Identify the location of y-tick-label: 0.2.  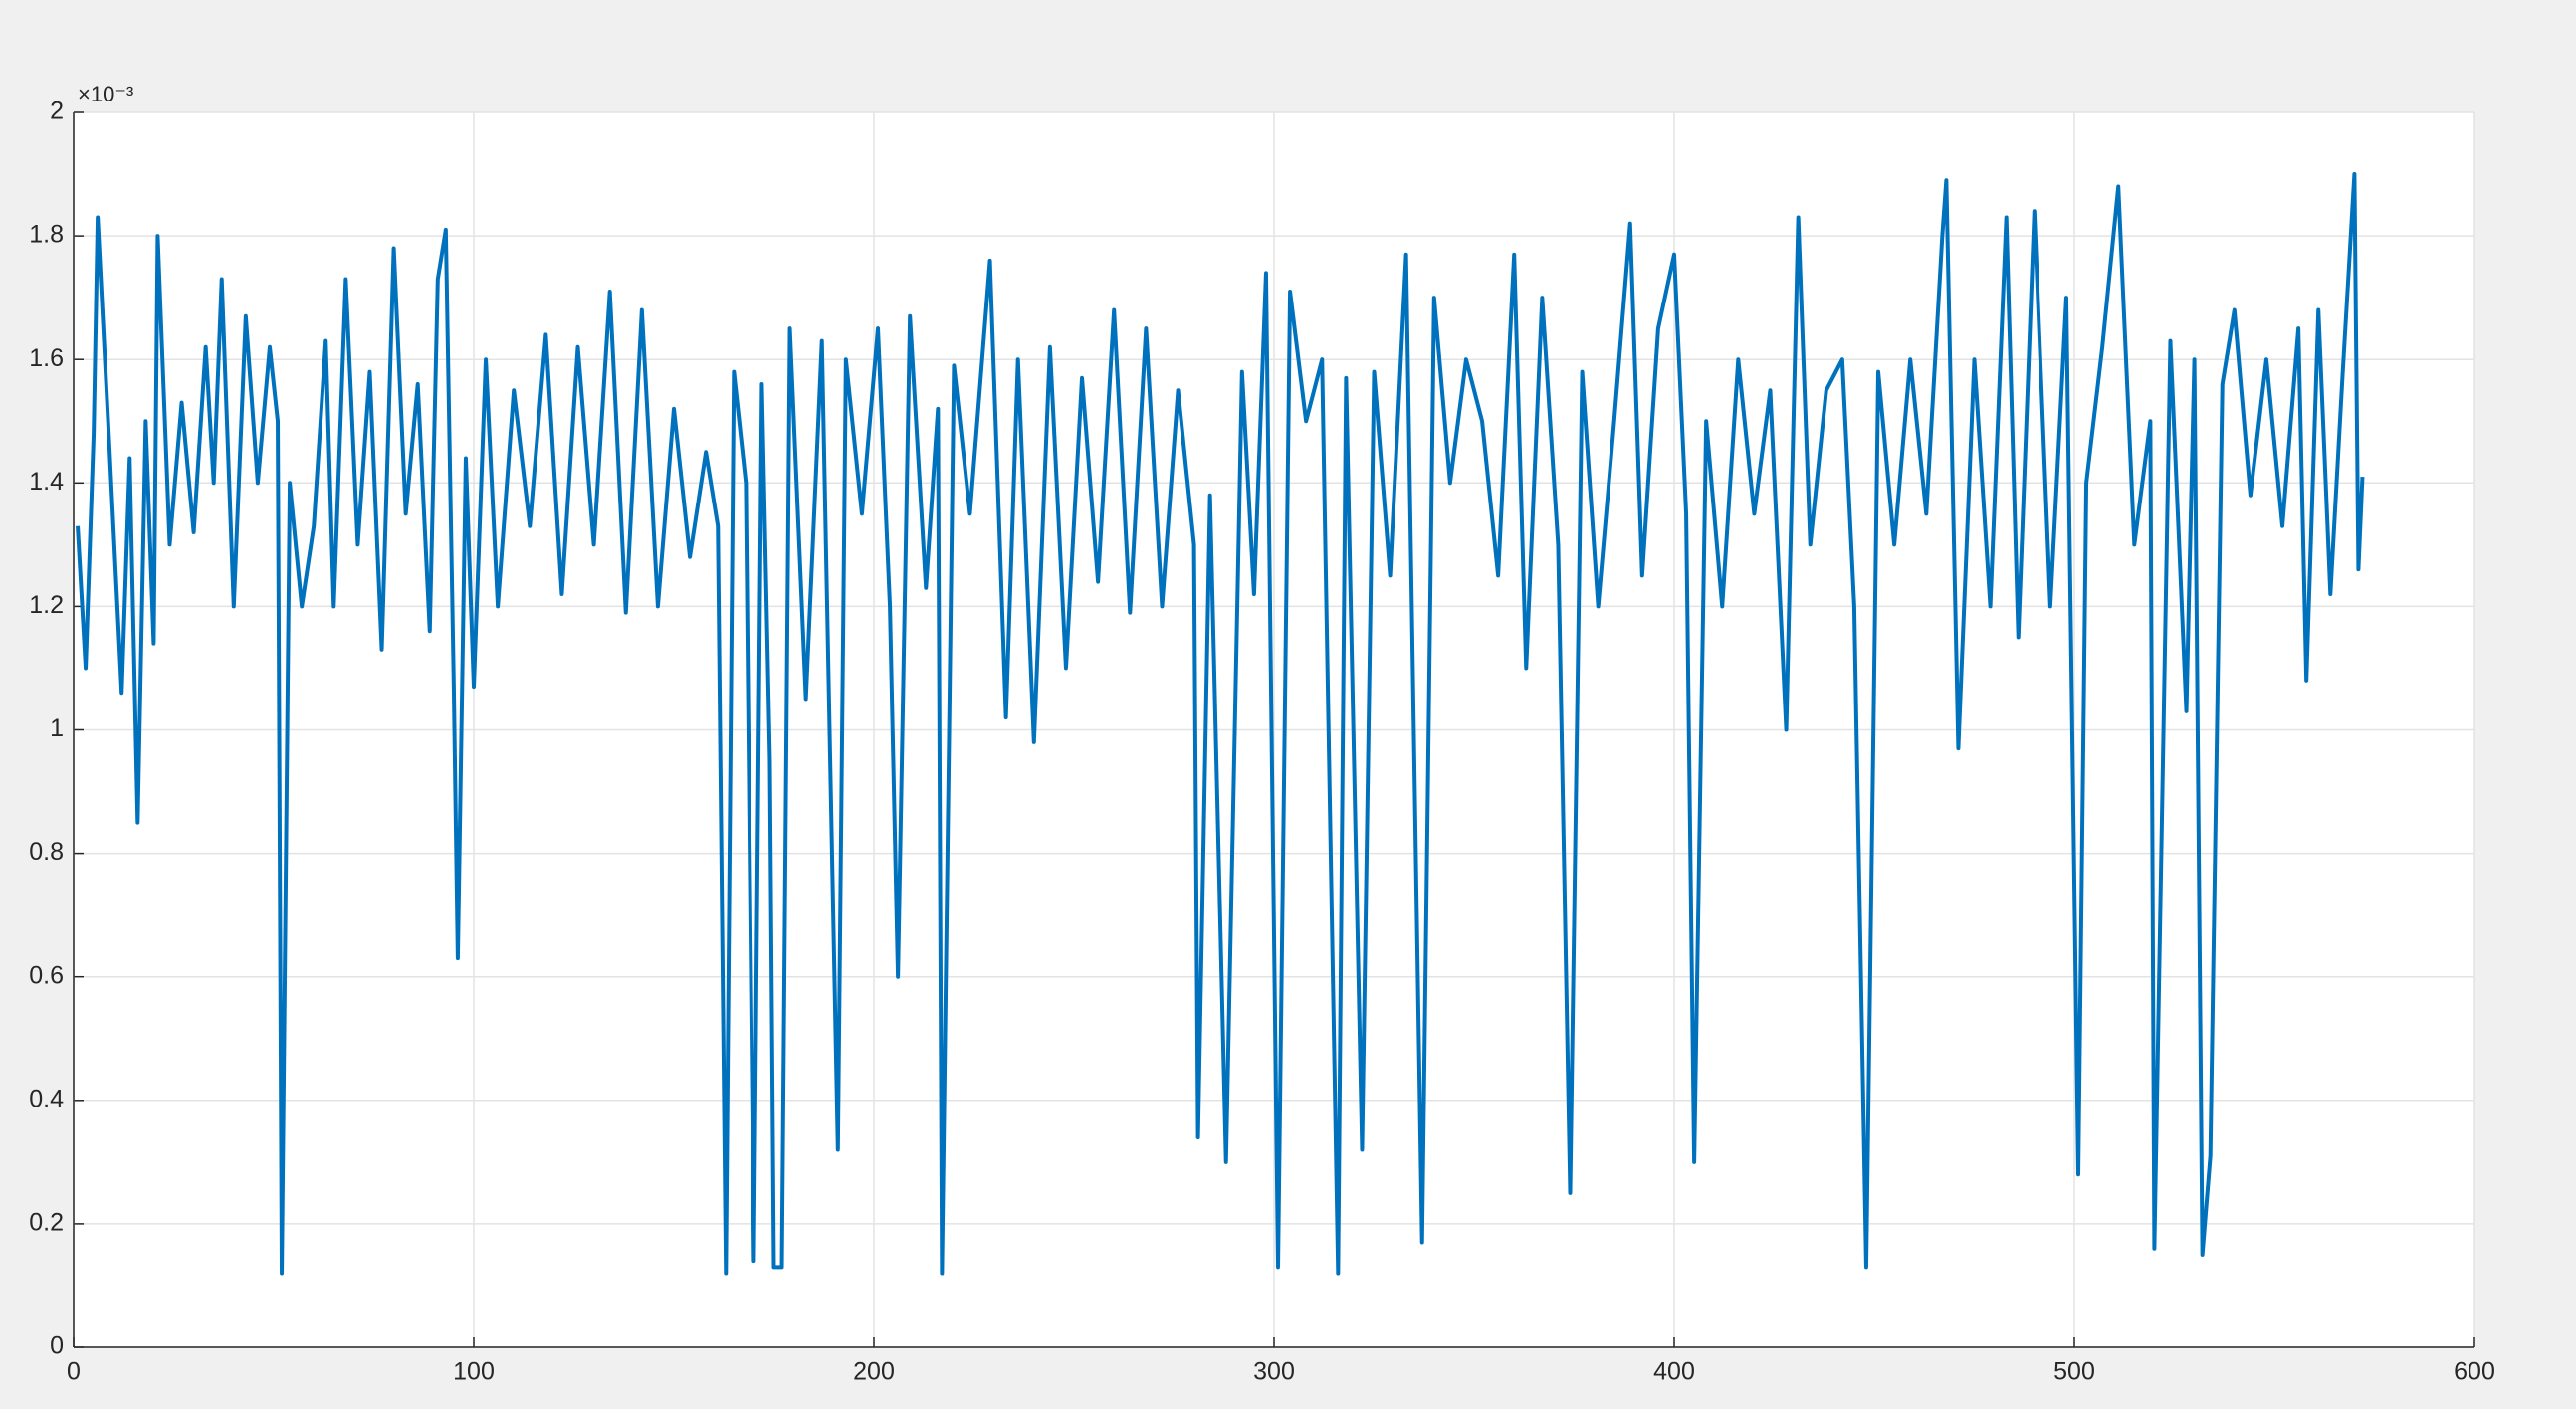
(46, 1223).